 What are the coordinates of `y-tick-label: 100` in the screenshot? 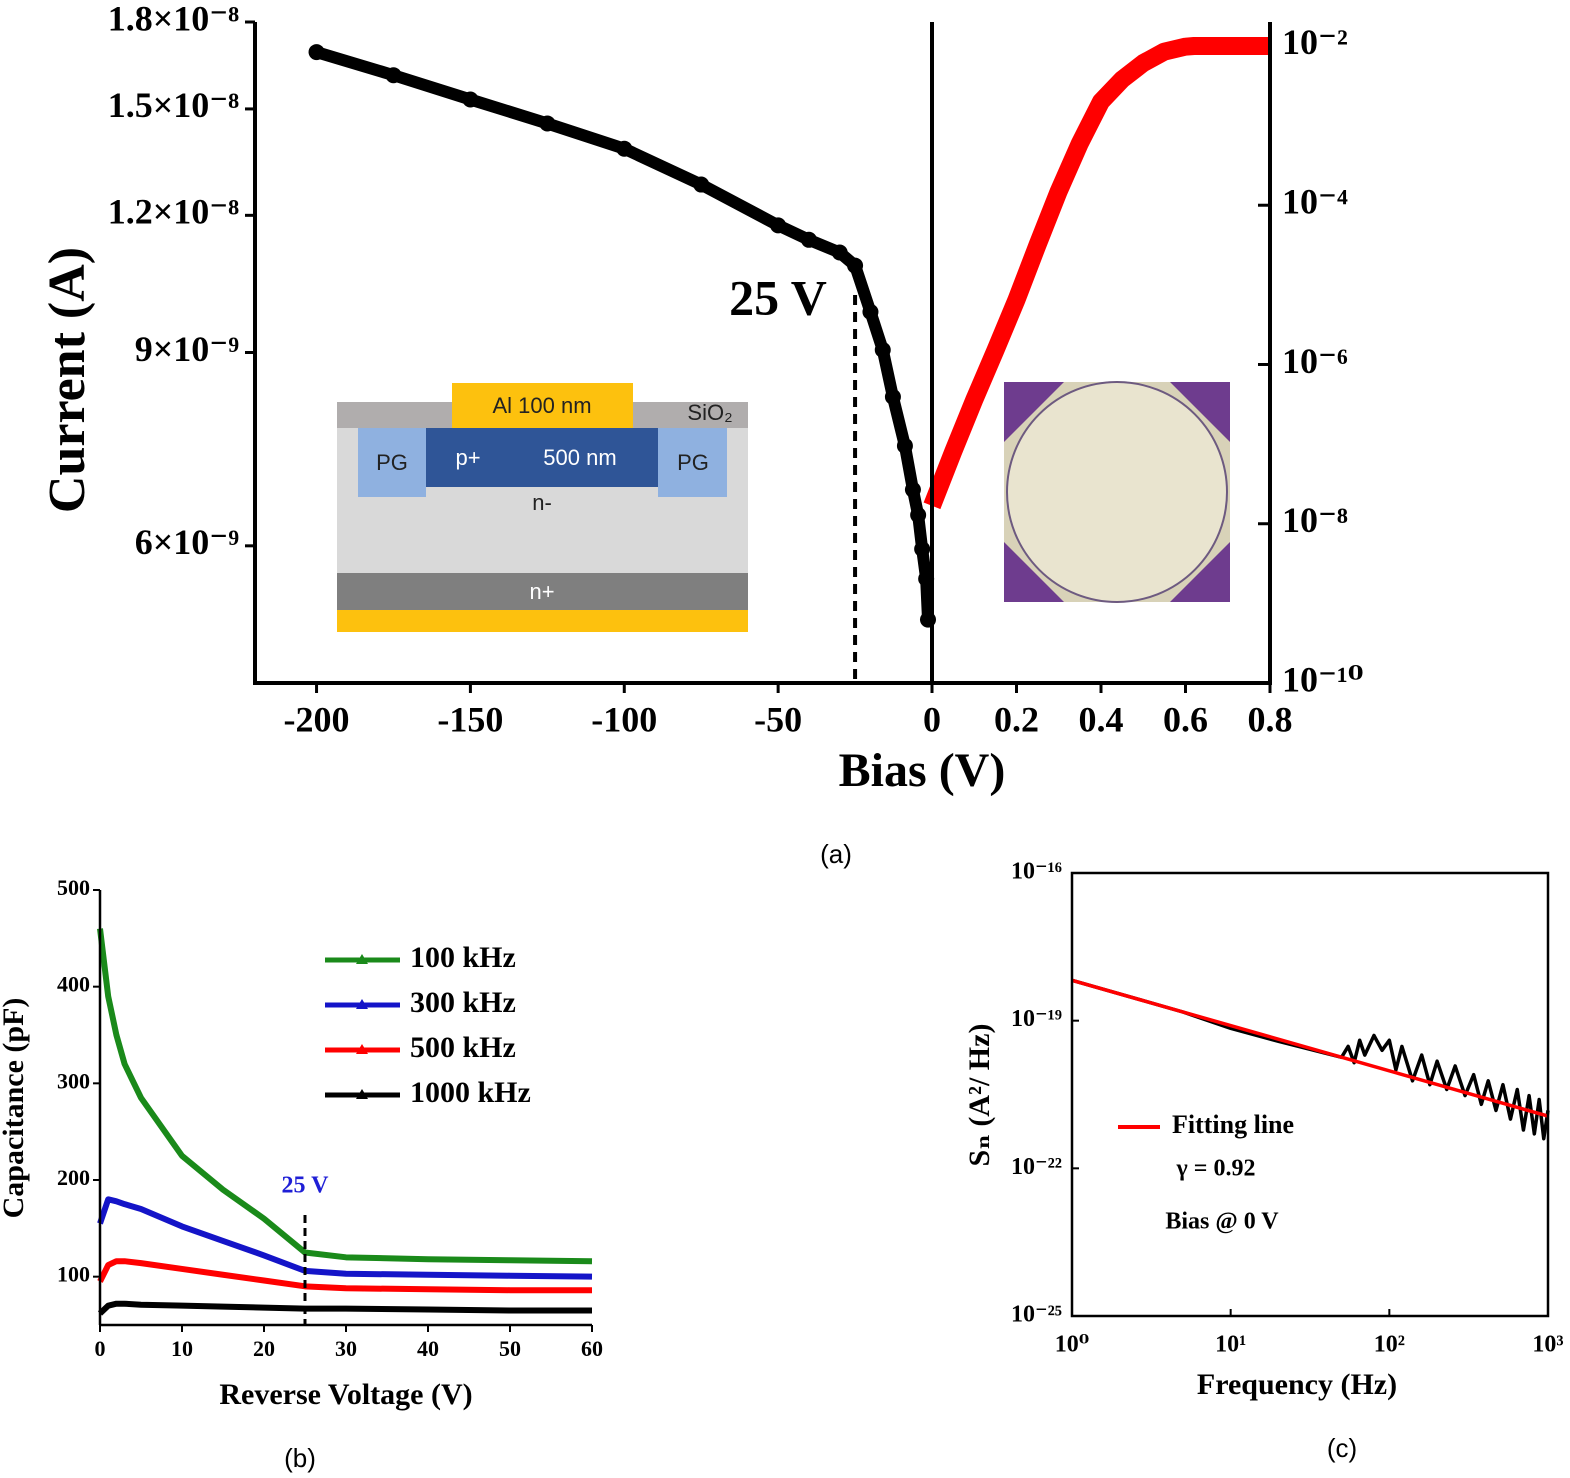 It's located at (73, 1274).